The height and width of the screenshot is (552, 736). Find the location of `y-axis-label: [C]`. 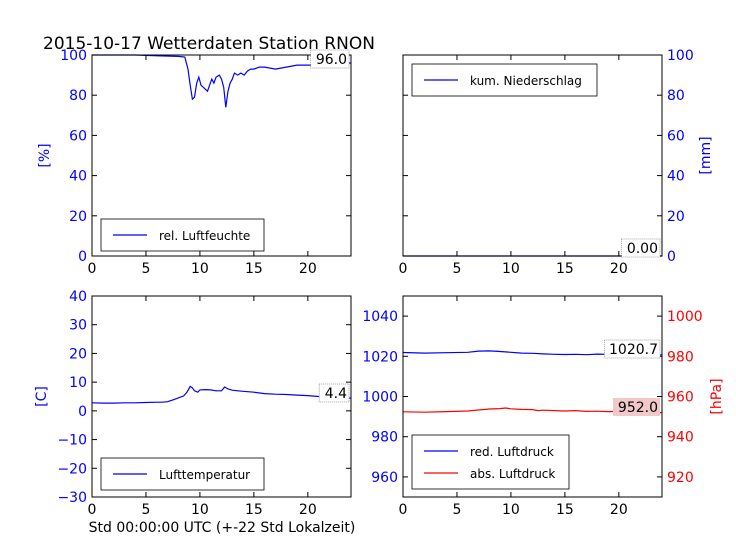

y-axis-label: [C] is located at coordinates (42, 396).